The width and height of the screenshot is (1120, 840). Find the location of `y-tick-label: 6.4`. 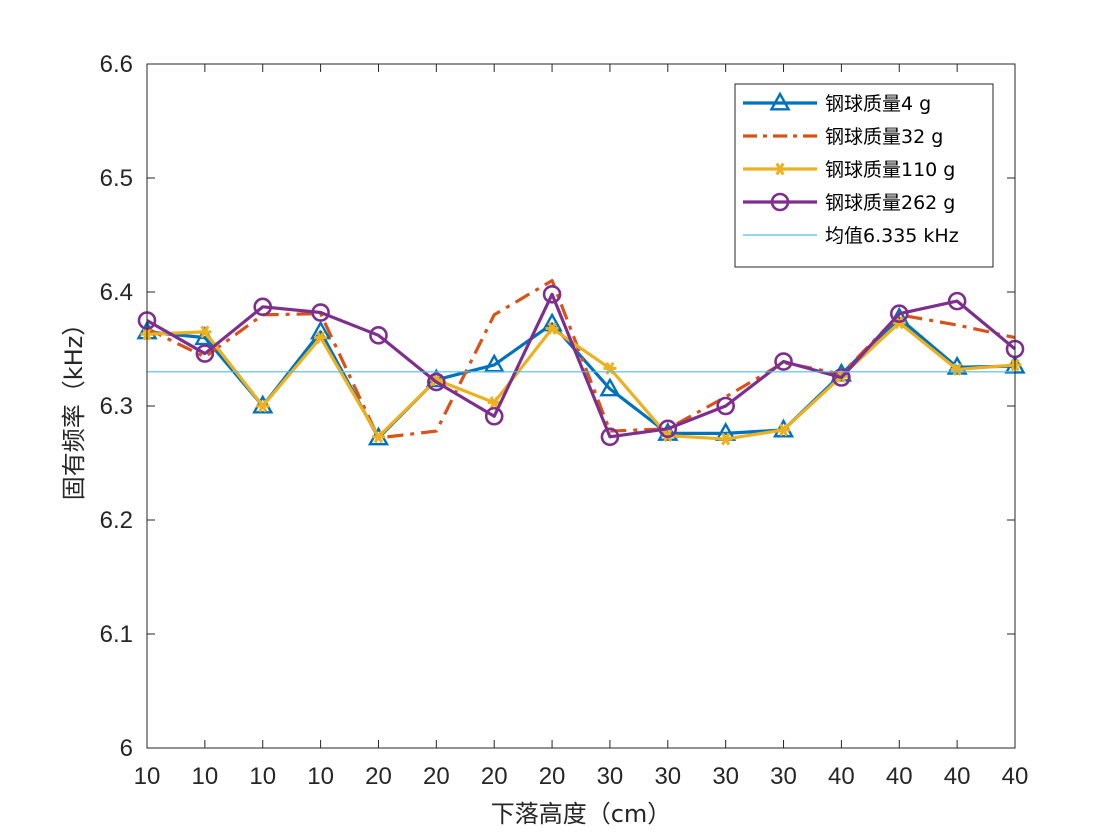

y-tick-label: 6.4 is located at coordinates (116, 292).